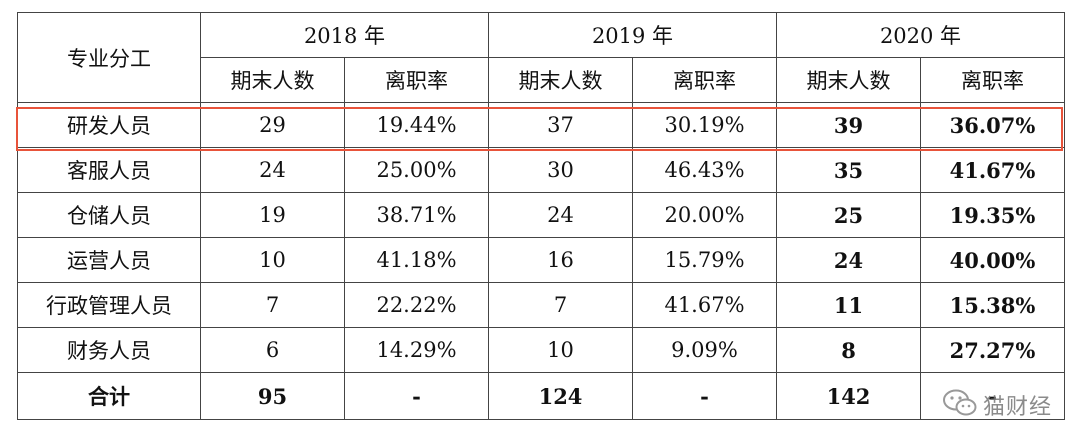 The height and width of the screenshot is (443, 1080). I want to click on turnover-2020-cell: 27.27%, so click(992, 350).